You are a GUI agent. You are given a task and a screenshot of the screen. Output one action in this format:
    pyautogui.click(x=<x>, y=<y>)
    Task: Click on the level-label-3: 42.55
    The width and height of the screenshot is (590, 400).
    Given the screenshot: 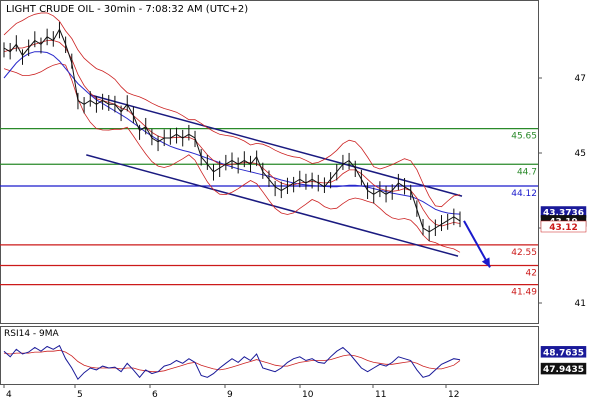 What is the action you would take?
    pyautogui.click(x=524, y=253)
    